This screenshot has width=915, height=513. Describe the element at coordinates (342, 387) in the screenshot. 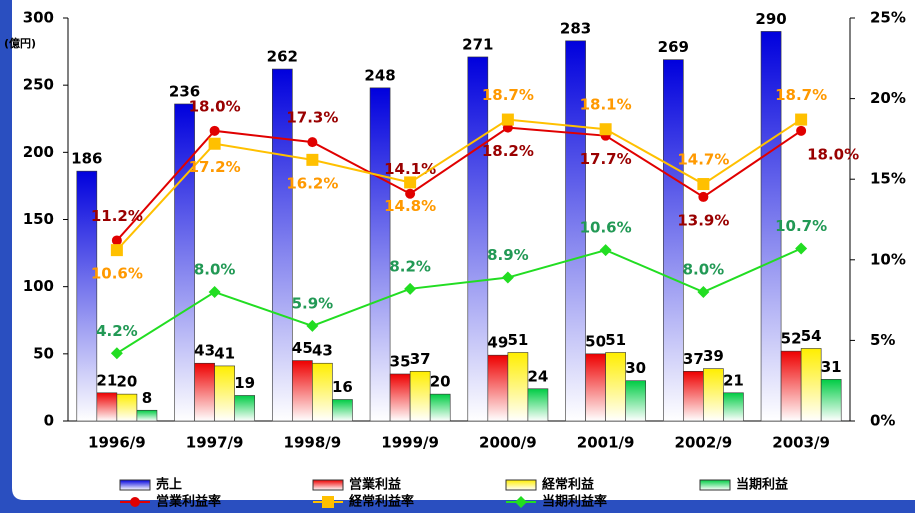

I see `bar-value-label: 16` at that location.